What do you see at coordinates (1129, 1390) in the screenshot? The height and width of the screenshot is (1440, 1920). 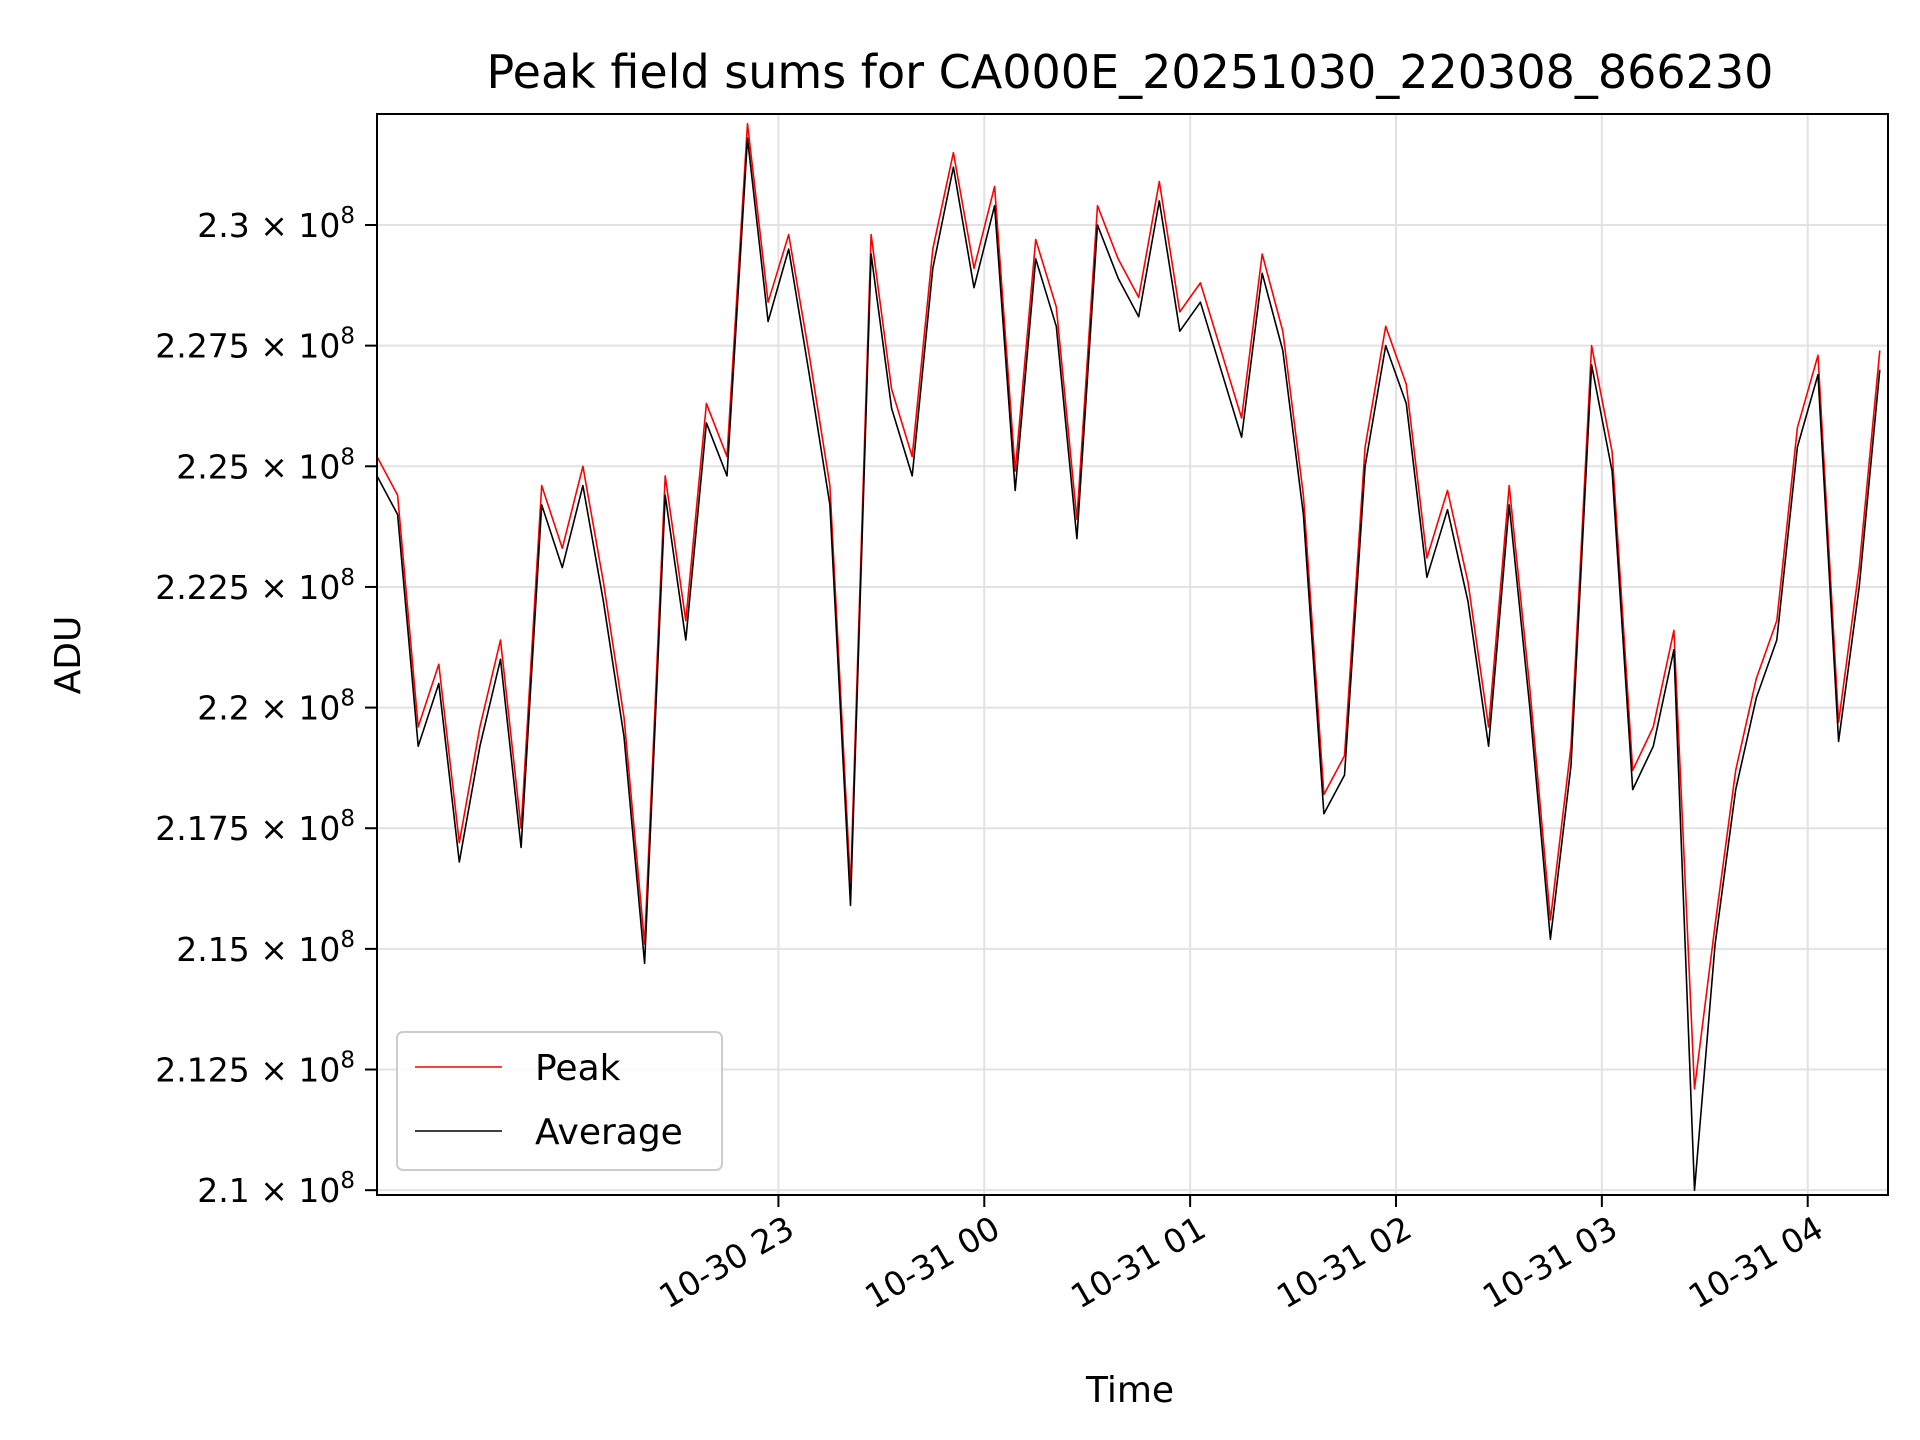 I see `x-axis-label: Time` at bounding box center [1129, 1390].